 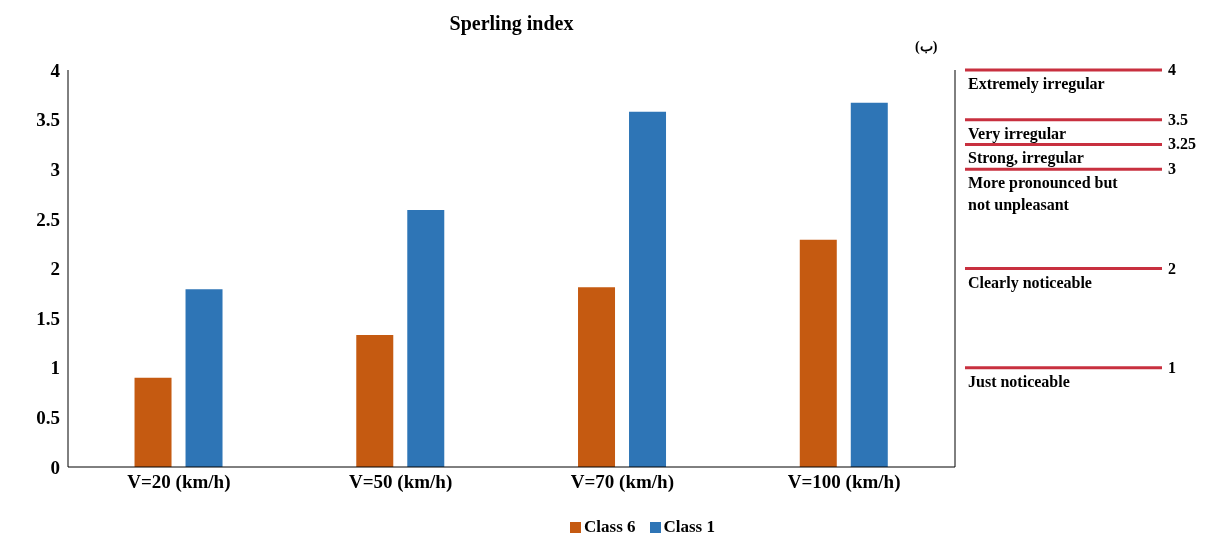 What do you see at coordinates (1172, 169) in the screenshot?
I see `ref-line-label: 3` at bounding box center [1172, 169].